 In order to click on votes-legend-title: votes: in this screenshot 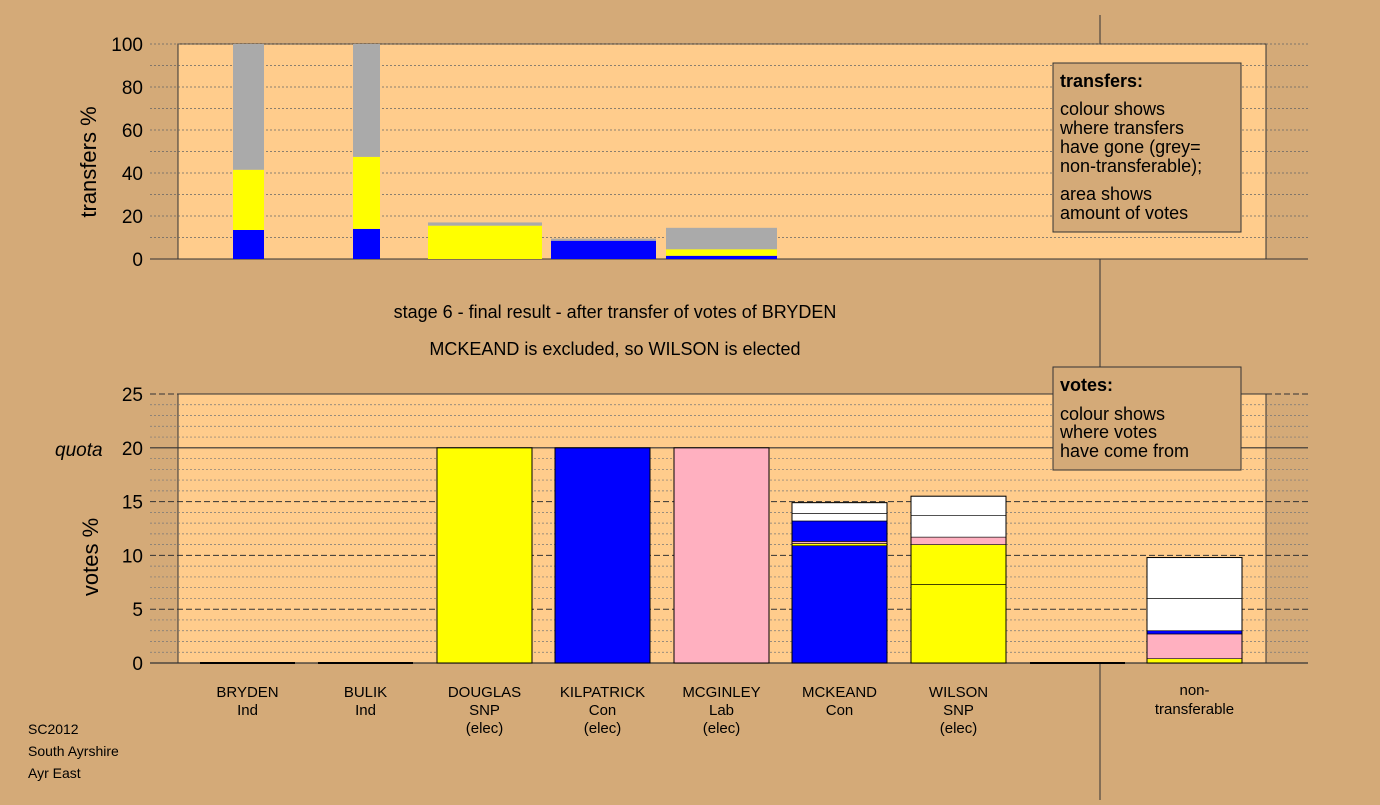, I will do `click(1086, 385)`.